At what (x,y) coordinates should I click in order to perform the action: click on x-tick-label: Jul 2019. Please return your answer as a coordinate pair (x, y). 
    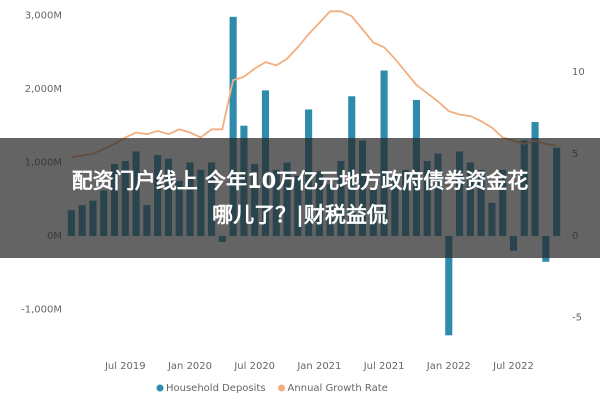
    Looking at the image, I should click on (125, 366).